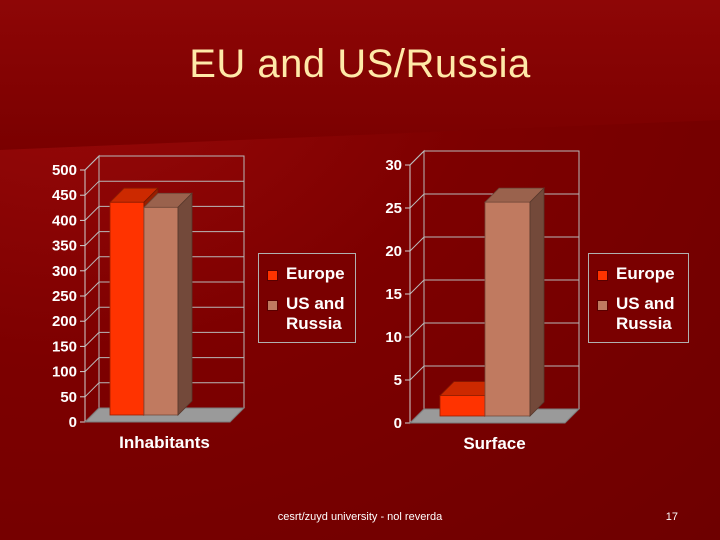  Describe the element at coordinates (164, 442) in the screenshot. I see `x-category-label: Inhabitants` at that location.